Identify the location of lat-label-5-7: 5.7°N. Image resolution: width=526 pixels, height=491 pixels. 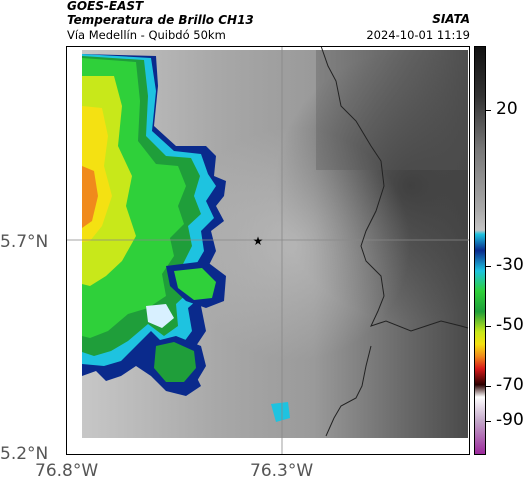
(24, 242).